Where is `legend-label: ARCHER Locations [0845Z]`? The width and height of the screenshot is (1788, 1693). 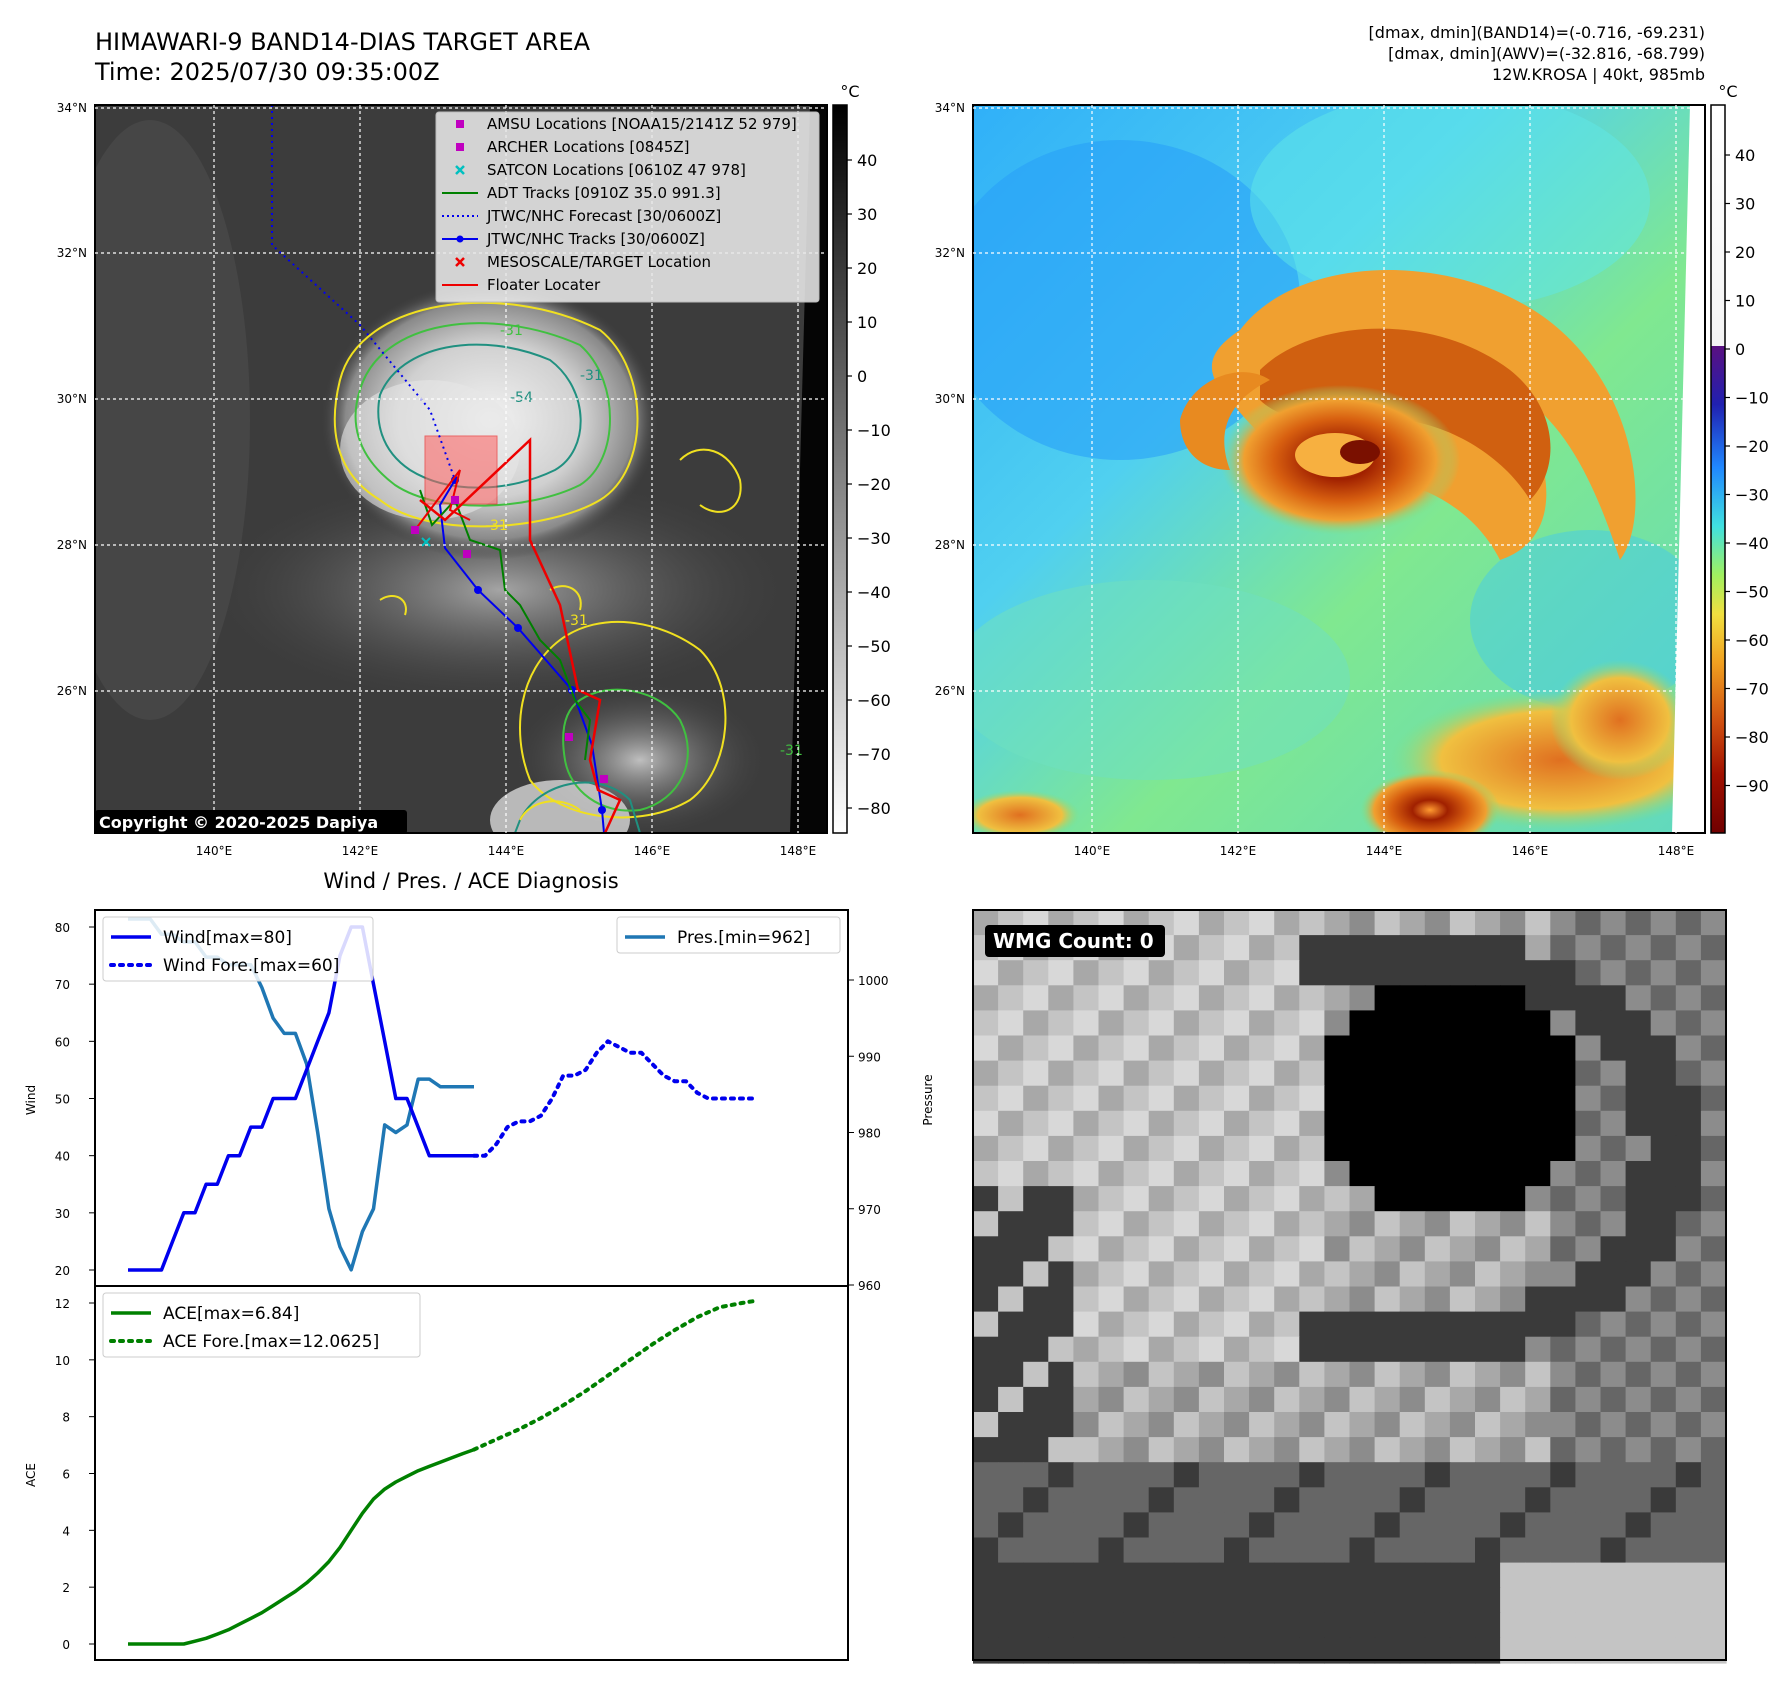 legend-label: ARCHER Locations [0845Z] is located at coordinates (588, 147).